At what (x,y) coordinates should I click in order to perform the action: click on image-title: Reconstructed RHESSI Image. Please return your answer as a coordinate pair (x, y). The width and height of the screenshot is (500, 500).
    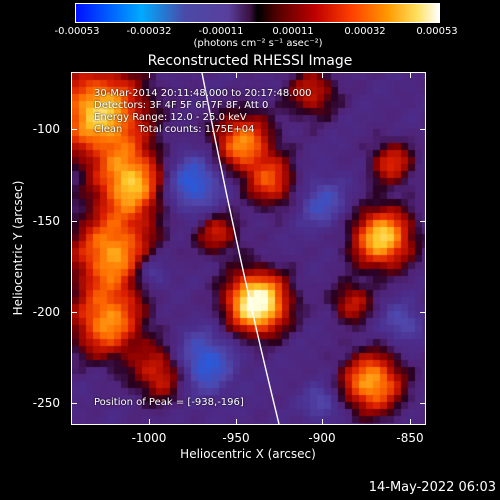
    Looking at the image, I should click on (250, 61).